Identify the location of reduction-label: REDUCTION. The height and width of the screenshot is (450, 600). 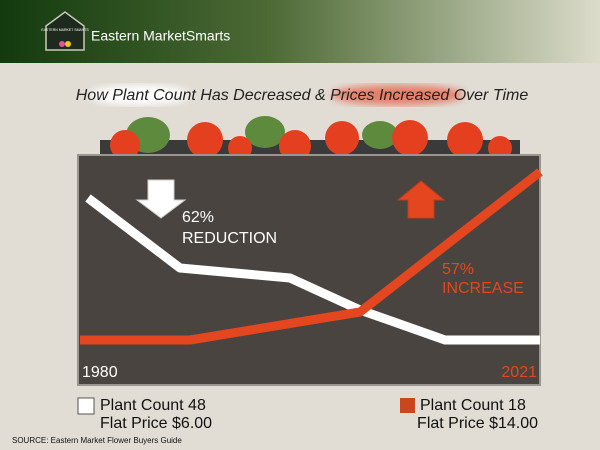
(229, 238).